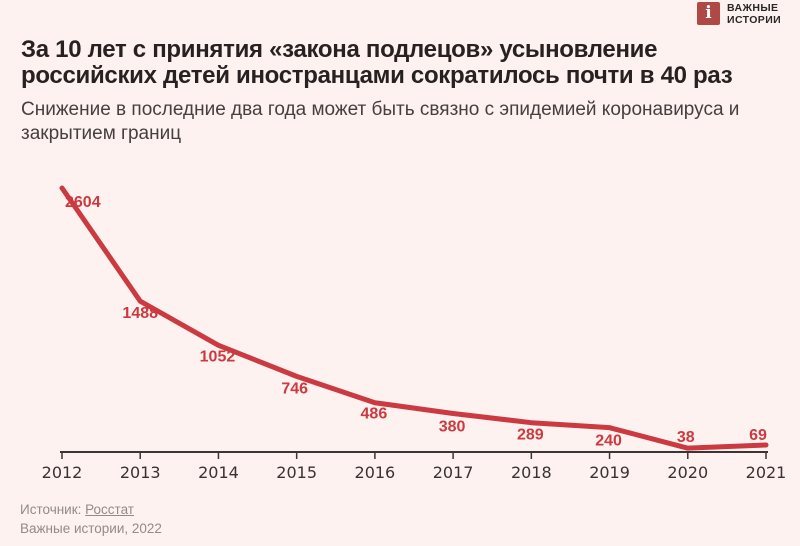 This screenshot has height=546, width=800. Describe the element at coordinates (62, 472) in the screenshot. I see `x-tick-label: 2012` at that location.